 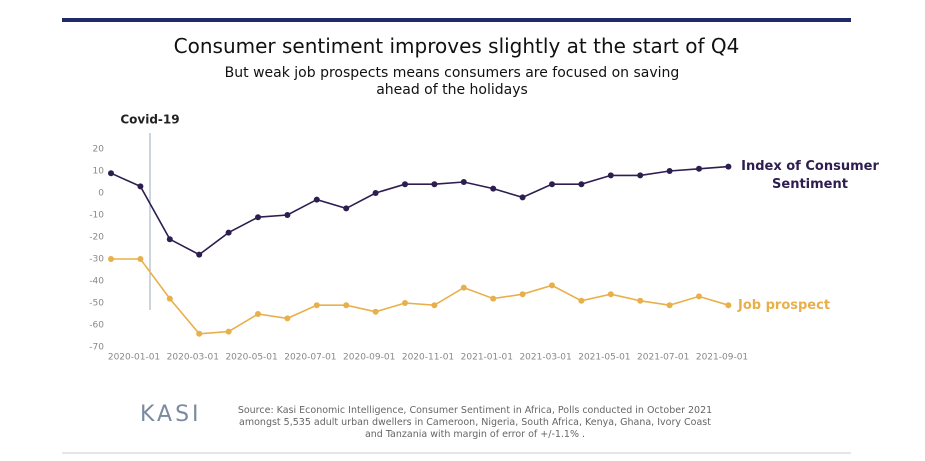 What do you see at coordinates (134, 358) in the screenshot?
I see `x-tick-label: 2020-01-01` at bounding box center [134, 358].